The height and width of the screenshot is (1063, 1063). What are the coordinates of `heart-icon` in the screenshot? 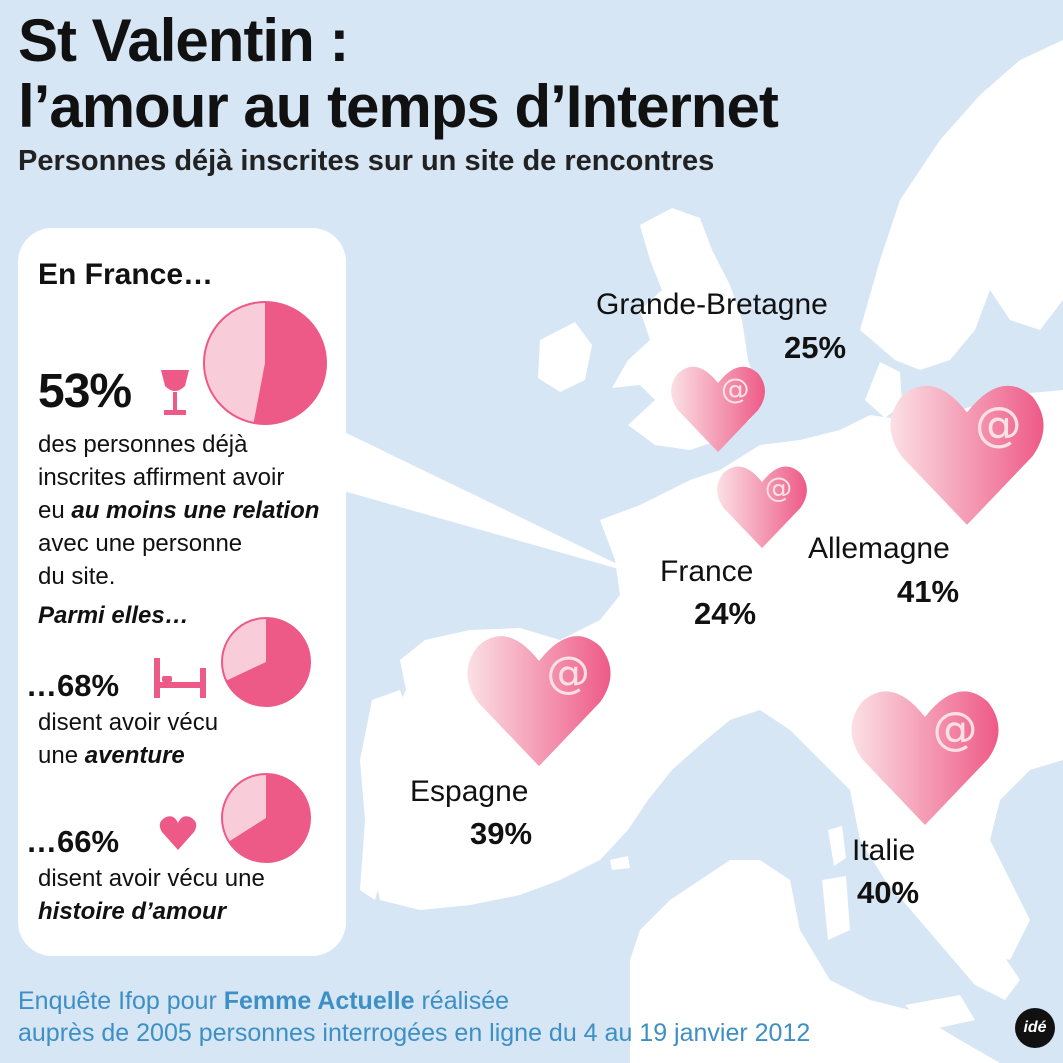 It's located at (178, 833).